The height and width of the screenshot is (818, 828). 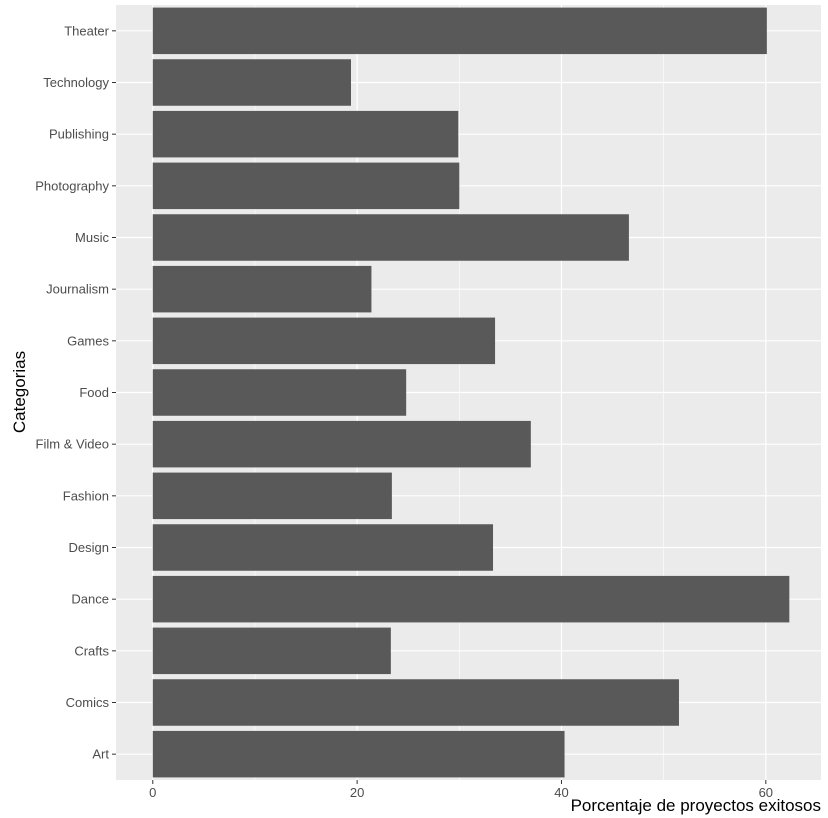 I want to click on bar-food, so click(x=279, y=392).